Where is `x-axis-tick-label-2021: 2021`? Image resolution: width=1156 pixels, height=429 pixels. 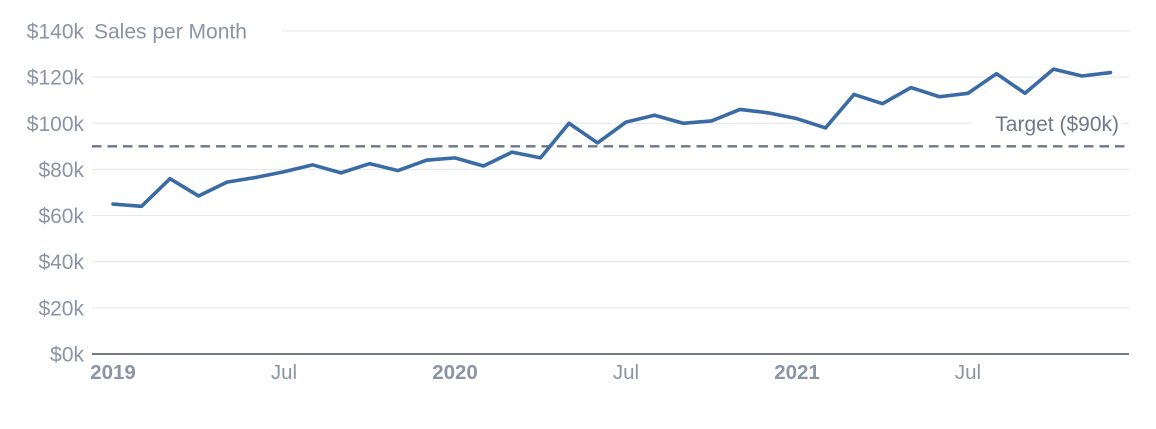 x-axis-tick-label-2021: 2021 is located at coordinates (797, 372).